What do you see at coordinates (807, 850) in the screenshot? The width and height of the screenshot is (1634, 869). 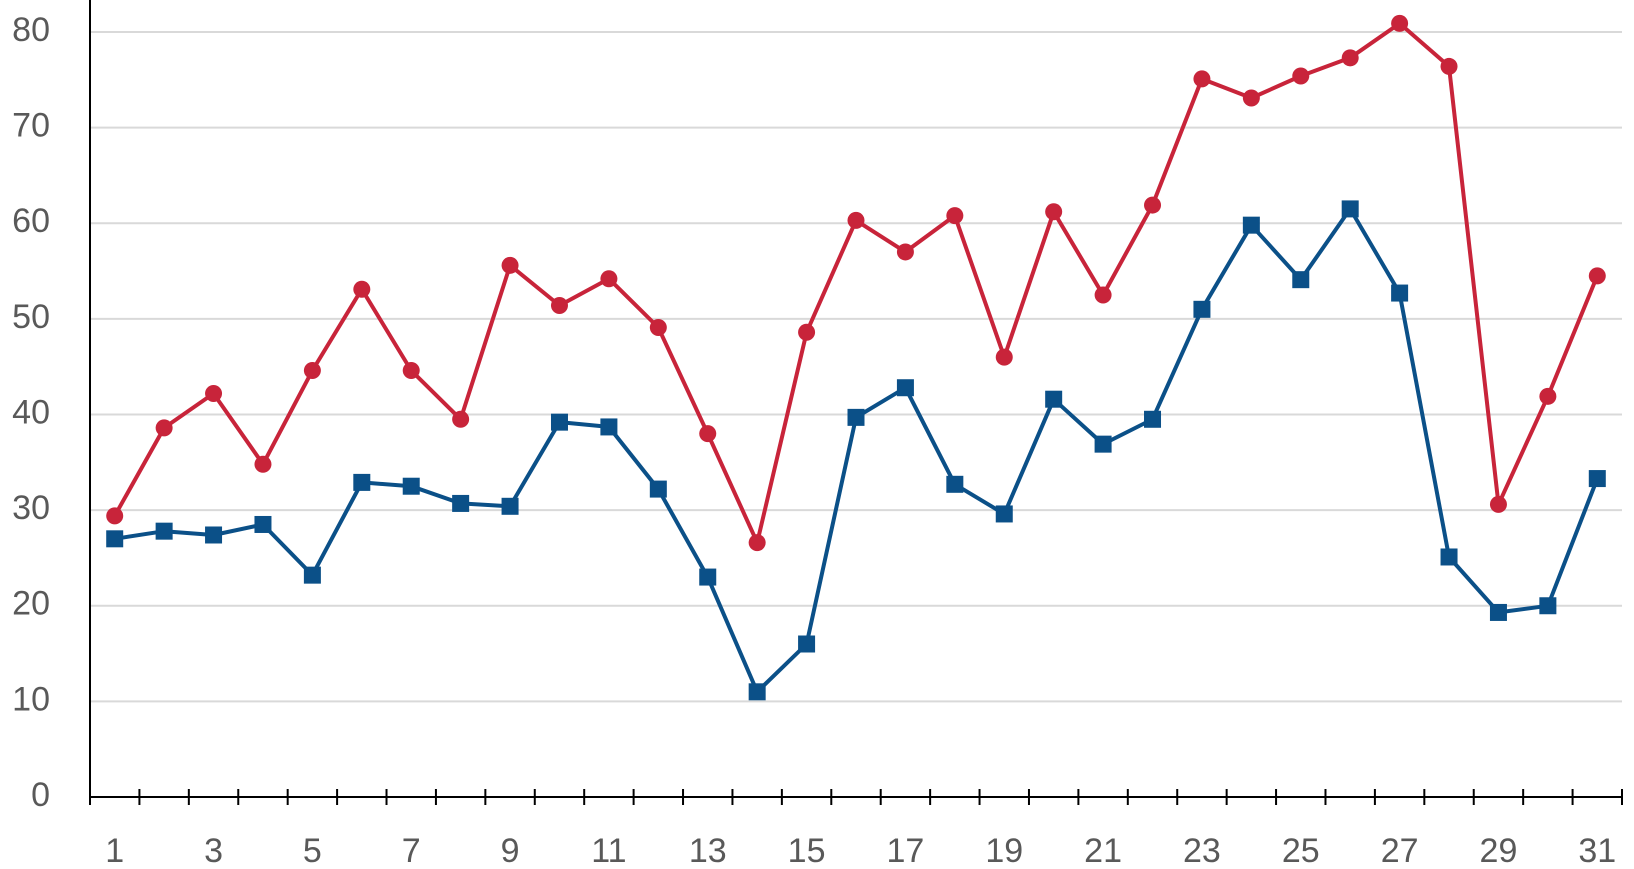 I see `x-tick-label: 15` at bounding box center [807, 850].